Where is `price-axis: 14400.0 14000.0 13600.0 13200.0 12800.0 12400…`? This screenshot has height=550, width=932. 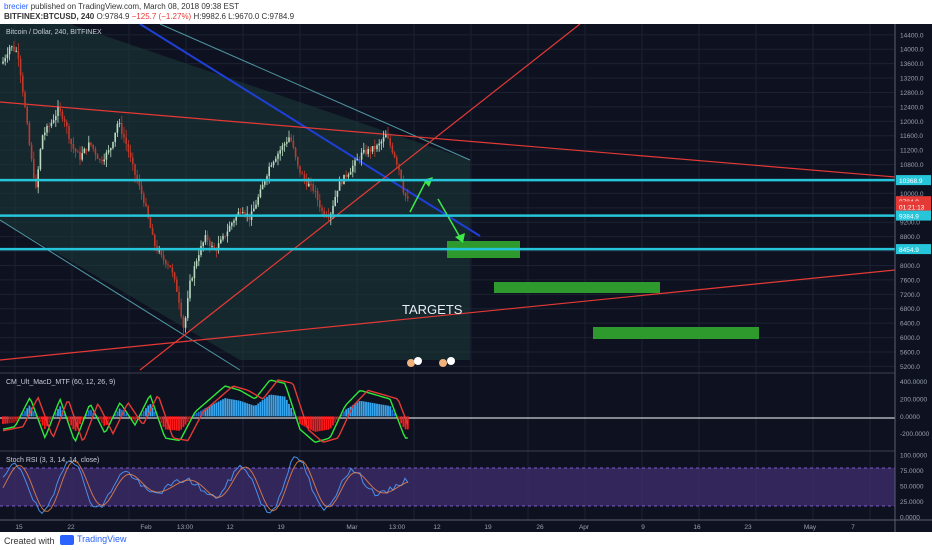 price-axis: 14400.0 14000.0 13600.0 13200.0 12800.0 12400… is located at coordinates (912, 201).